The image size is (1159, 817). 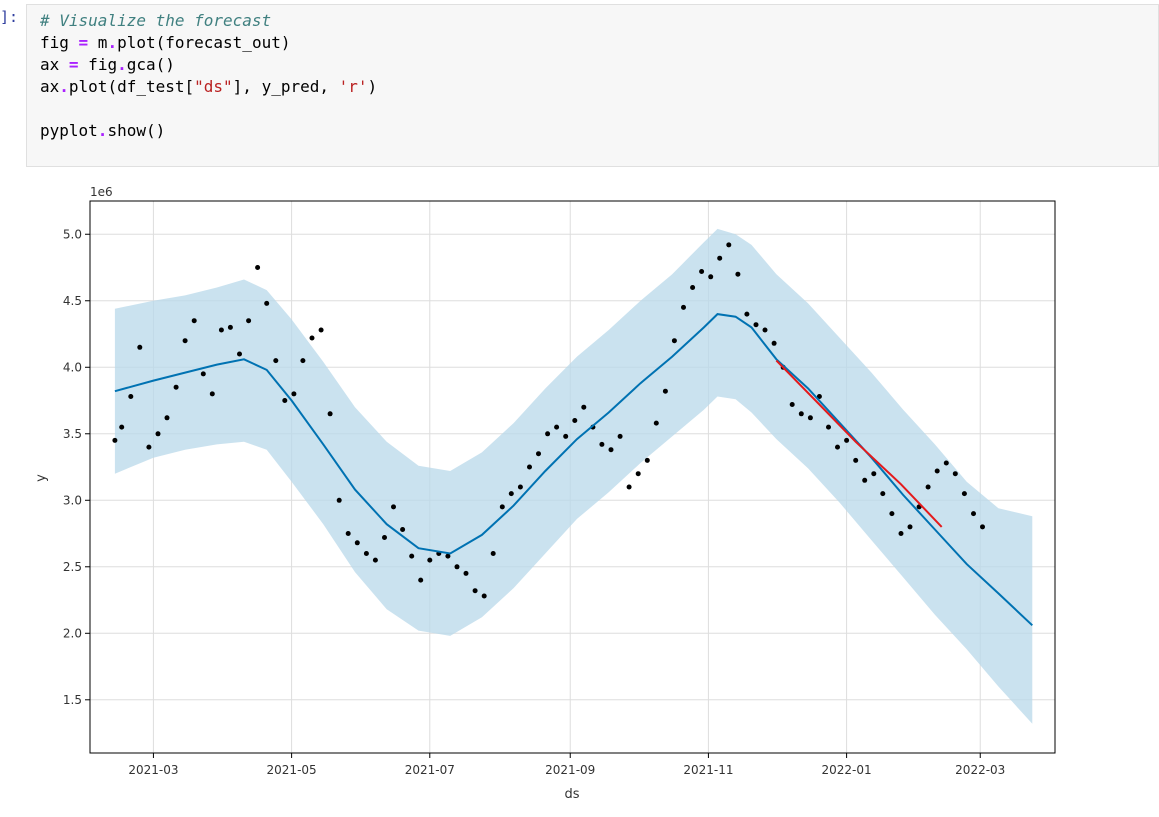 I want to click on code-token: show(), so click(x=136, y=130).